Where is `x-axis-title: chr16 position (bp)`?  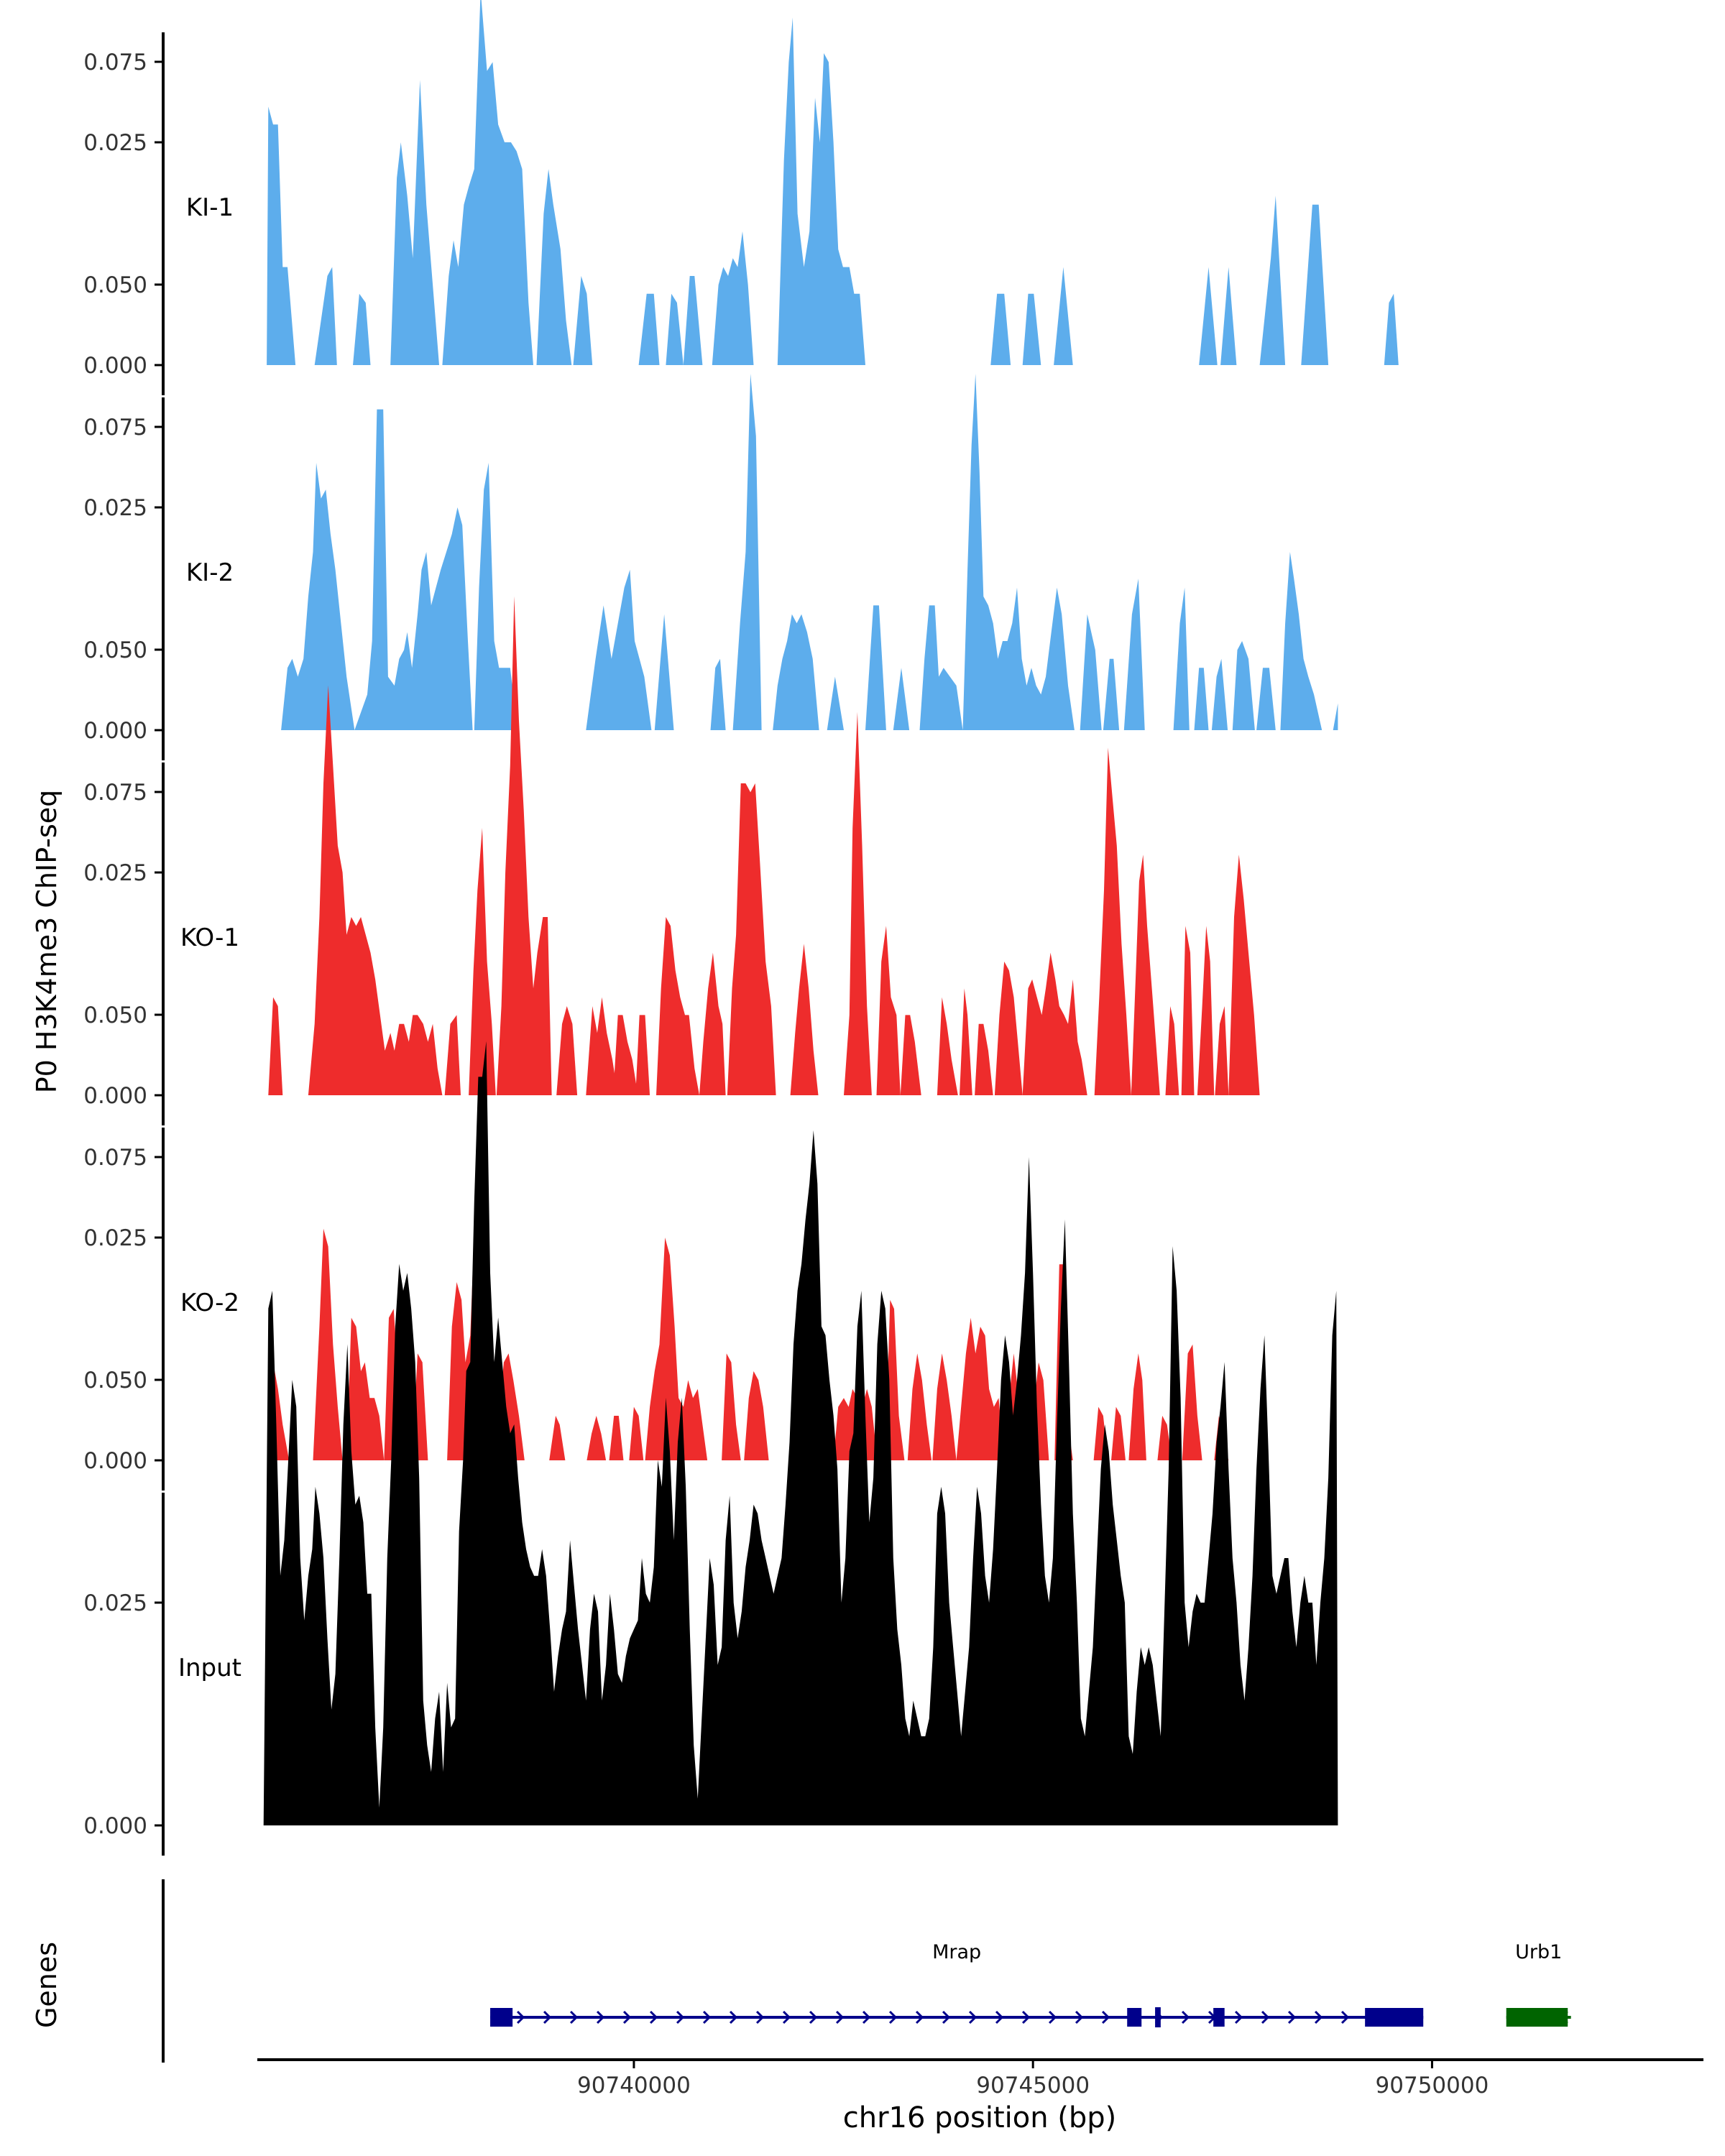 x-axis-title: chr16 position (bp) is located at coordinates (980, 2117).